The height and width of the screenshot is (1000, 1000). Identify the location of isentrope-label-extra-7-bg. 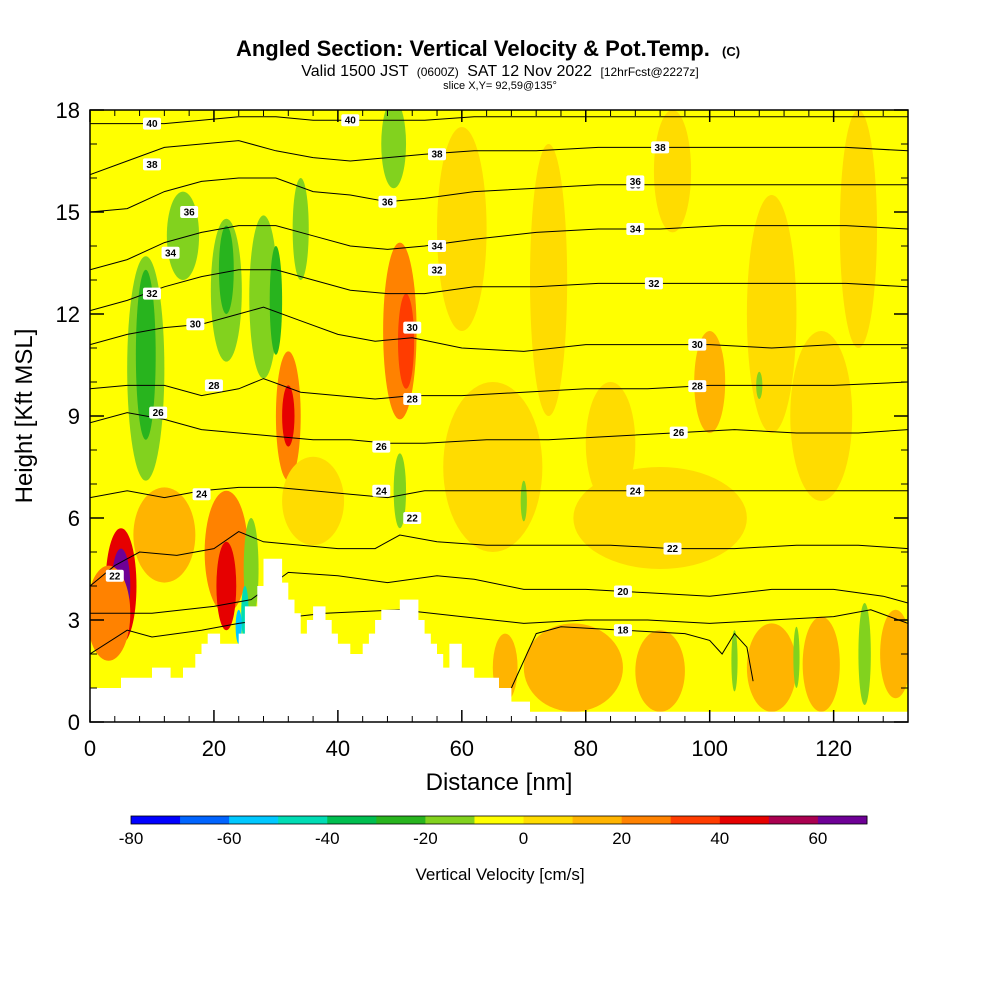
(437, 246).